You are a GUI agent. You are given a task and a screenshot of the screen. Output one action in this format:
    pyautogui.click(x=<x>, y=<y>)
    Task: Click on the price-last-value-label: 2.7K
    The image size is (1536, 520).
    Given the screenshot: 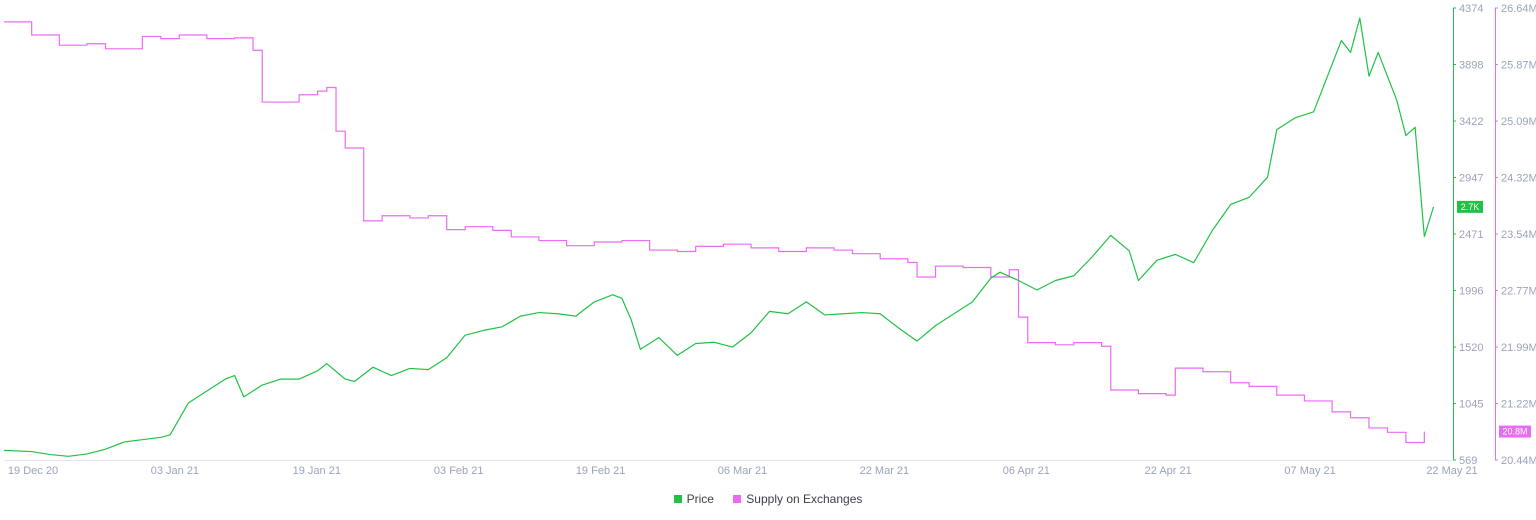 What is the action you would take?
    pyautogui.click(x=1470, y=207)
    